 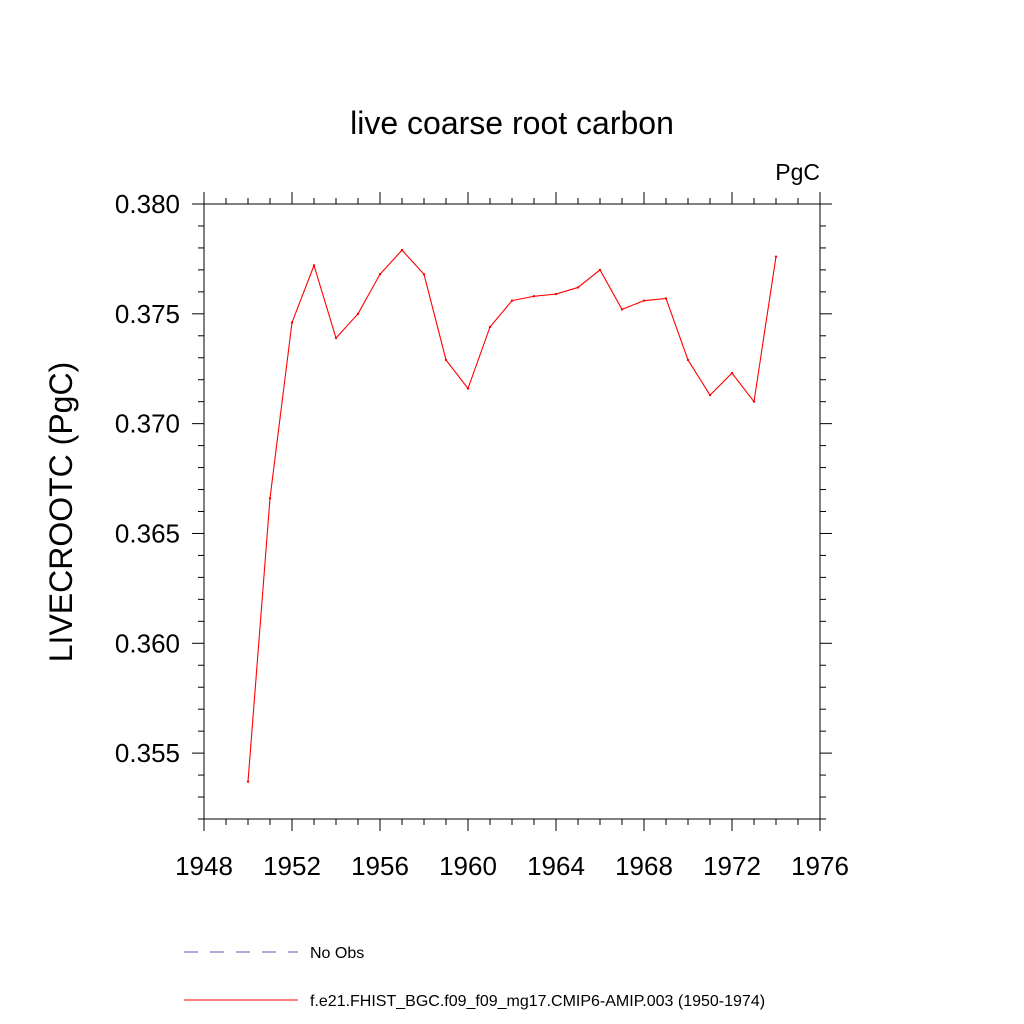 I want to click on x-tick-label: 1960, so click(x=468, y=866).